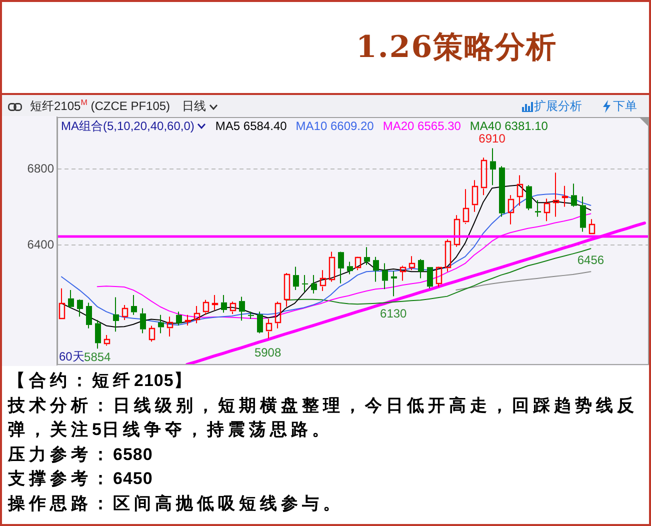  I want to click on text: 支撑参考：6450, so click(81, 479).